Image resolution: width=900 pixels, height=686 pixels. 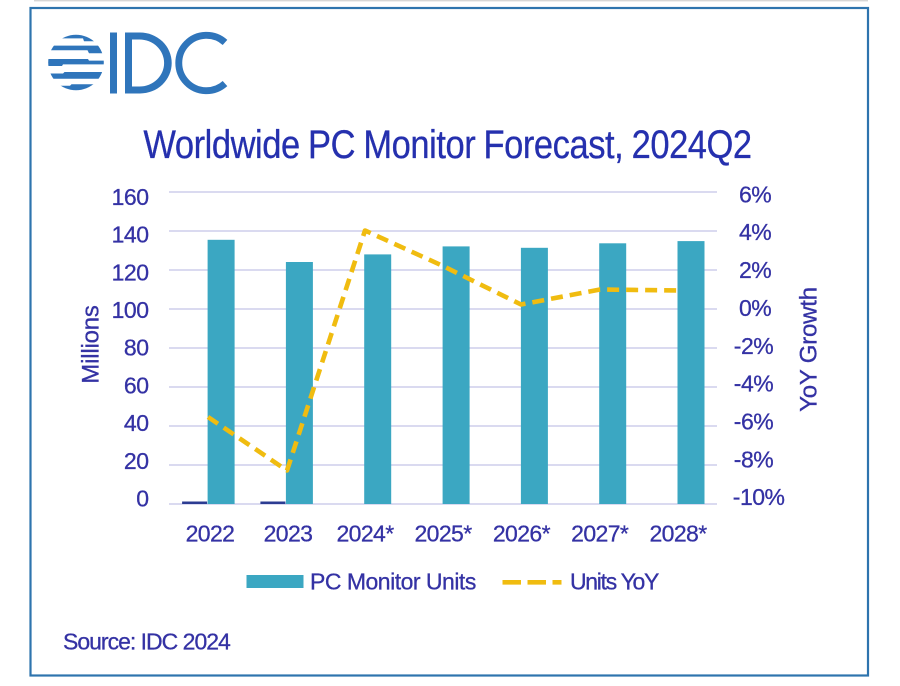 What do you see at coordinates (130, 272) in the screenshot?
I see `svg-text: 120` at bounding box center [130, 272].